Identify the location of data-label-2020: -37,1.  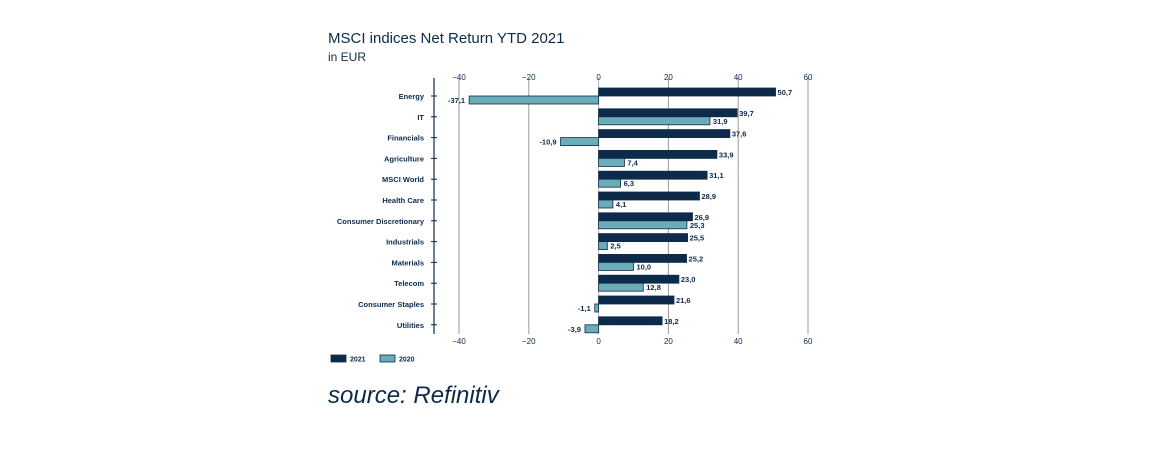
(456, 100).